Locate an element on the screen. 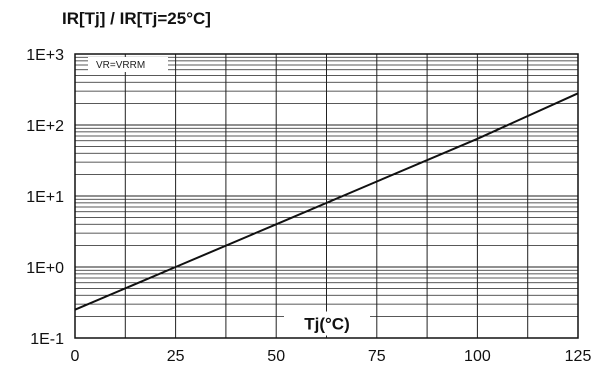 The image size is (607, 368). chart-title: IR[Tj] / IR[Tj=25°C] is located at coordinates (136, 18).